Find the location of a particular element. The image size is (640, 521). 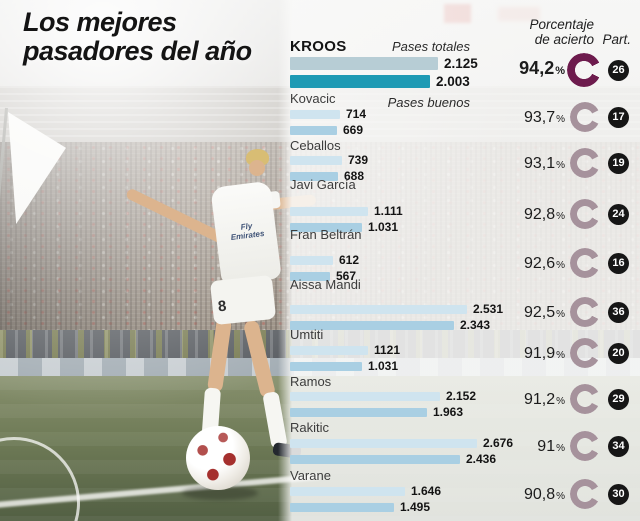

good-passes-value: 2.343 is located at coordinates (475, 325).